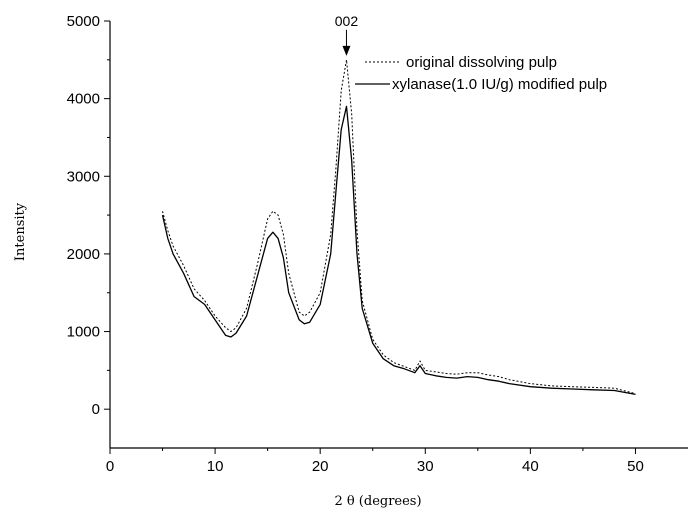 Image resolution: width=692 pixels, height=510 pixels. What do you see at coordinates (320, 466) in the screenshot?
I see `x-tick-label: 20` at bounding box center [320, 466].